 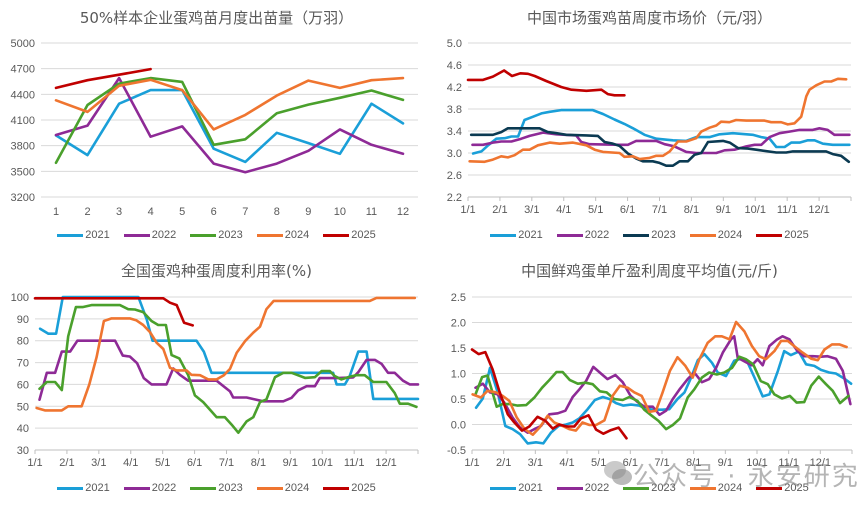 What do you see at coordinates (23, 342) in the screenshot?
I see `y-tick-label: 80` at bounding box center [23, 342].